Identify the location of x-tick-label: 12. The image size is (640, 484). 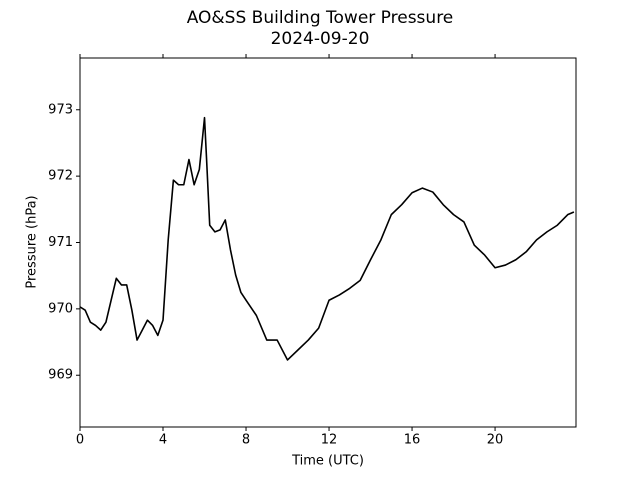
(329, 440).